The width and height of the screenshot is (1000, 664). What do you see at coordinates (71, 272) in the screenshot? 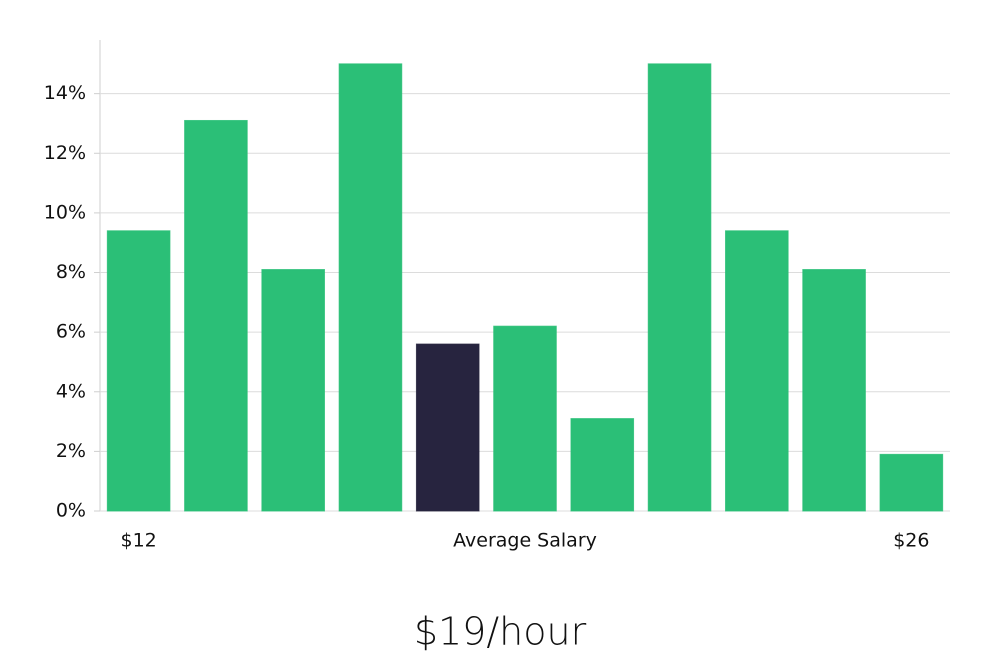
I see `y-tick-label: 8%` at bounding box center [71, 272].